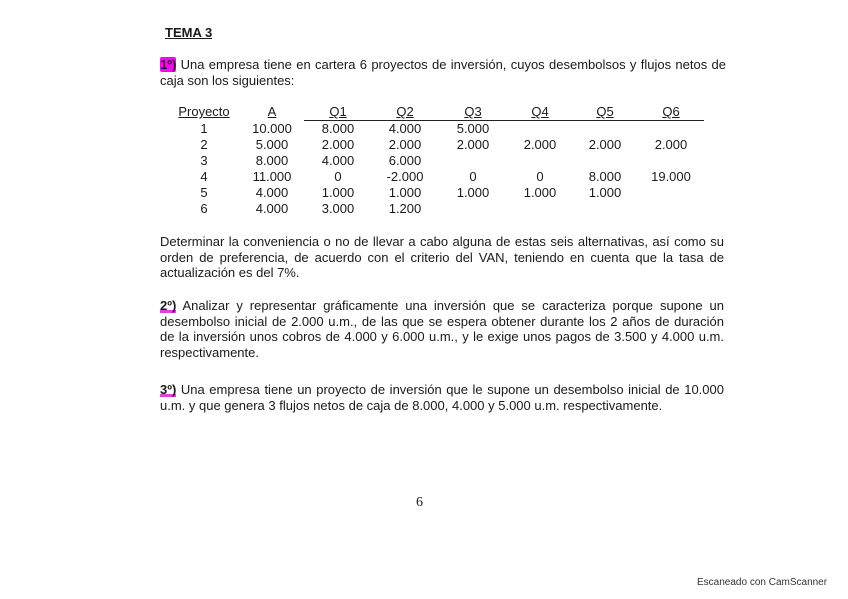 The height and width of the screenshot is (599, 848). What do you see at coordinates (204, 176) in the screenshot?
I see `project-number-cell: 4` at bounding box center [204, 176].